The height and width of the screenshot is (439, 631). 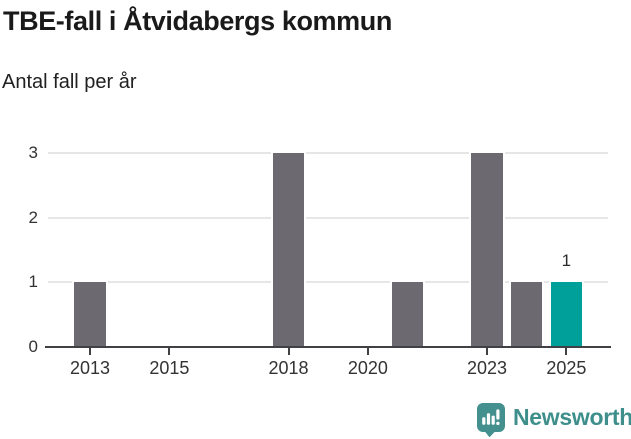 I want to click on x-axis-label-2023: 2023, so click(x=487, y=368).